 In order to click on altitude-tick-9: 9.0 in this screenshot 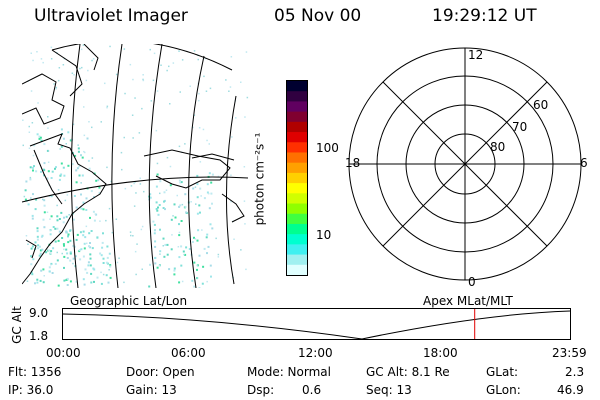, I will do `click(39, 313)`.